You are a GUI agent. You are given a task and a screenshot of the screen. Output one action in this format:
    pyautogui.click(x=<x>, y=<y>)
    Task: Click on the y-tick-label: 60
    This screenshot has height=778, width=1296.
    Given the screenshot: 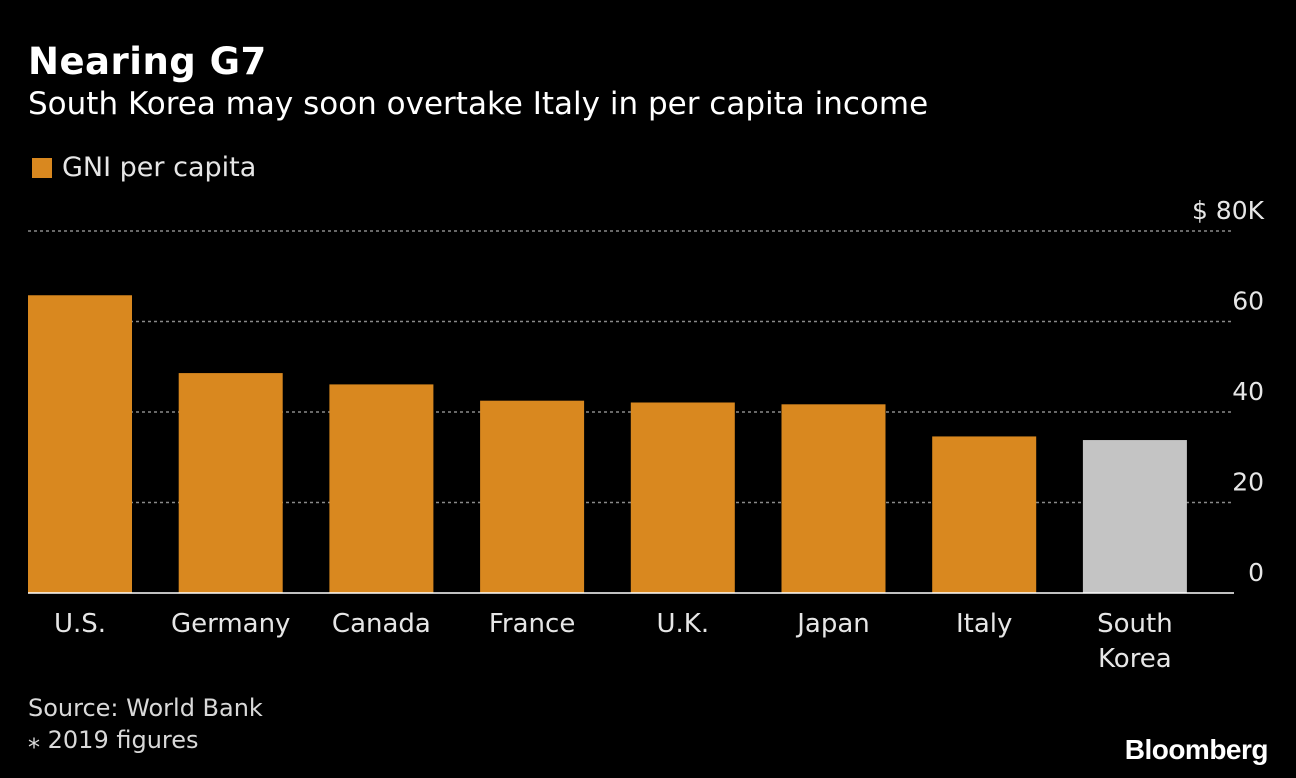 What is the action you would take?
    pyautogui.click(x=1248, y=301)
    